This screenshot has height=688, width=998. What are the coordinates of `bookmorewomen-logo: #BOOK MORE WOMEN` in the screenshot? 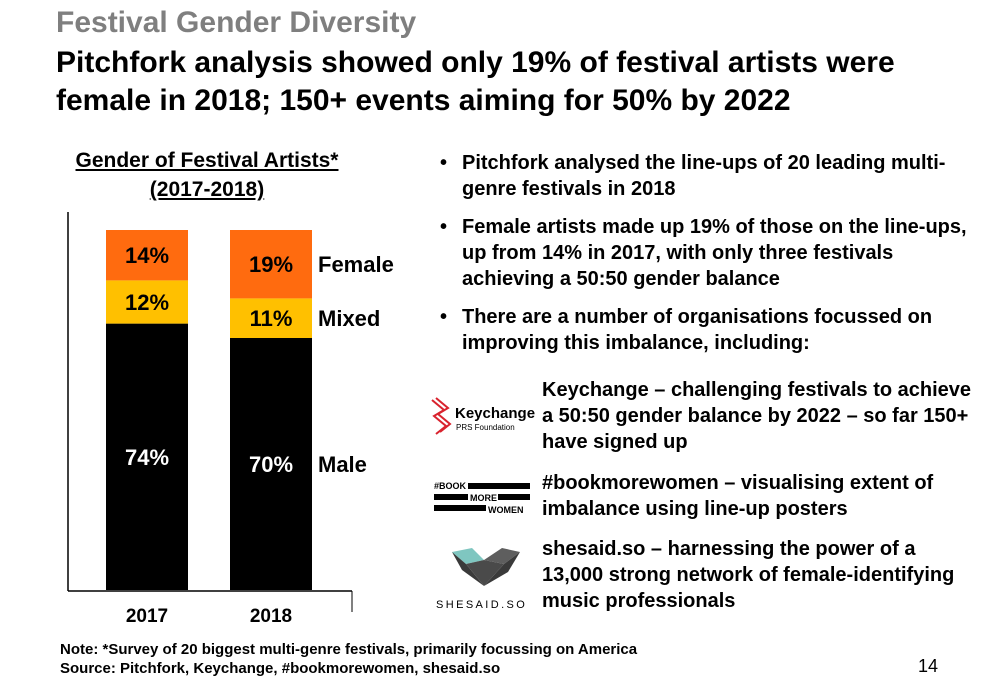 It's located at (482, 498).